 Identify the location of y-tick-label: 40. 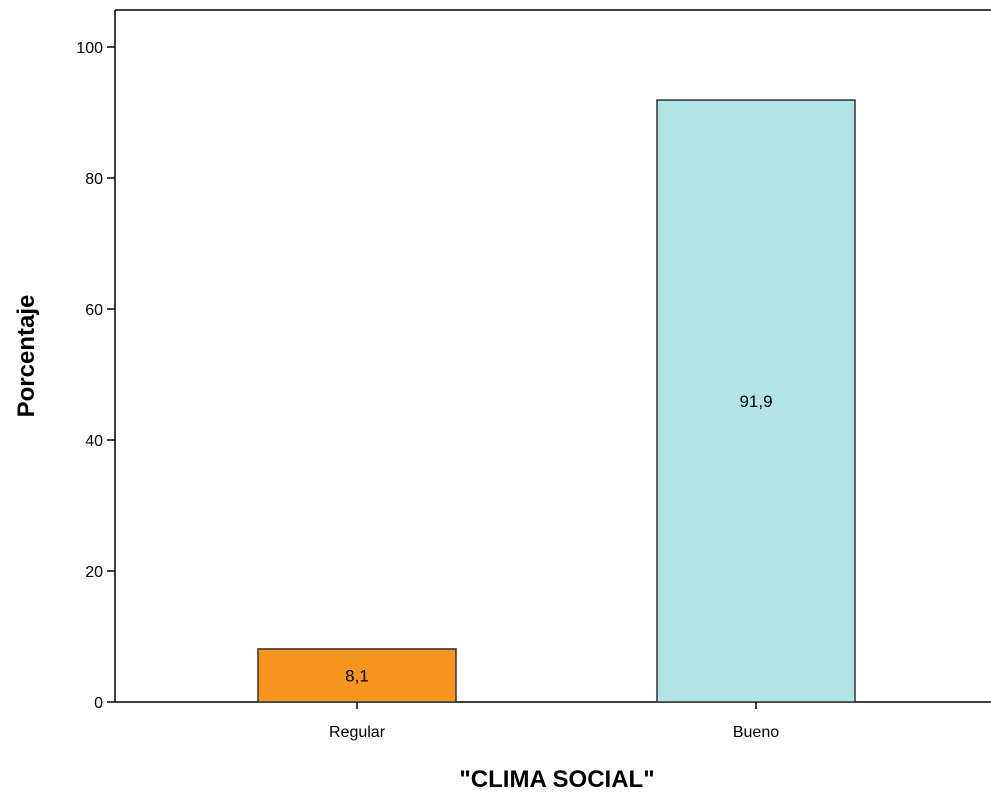
(94, 441).